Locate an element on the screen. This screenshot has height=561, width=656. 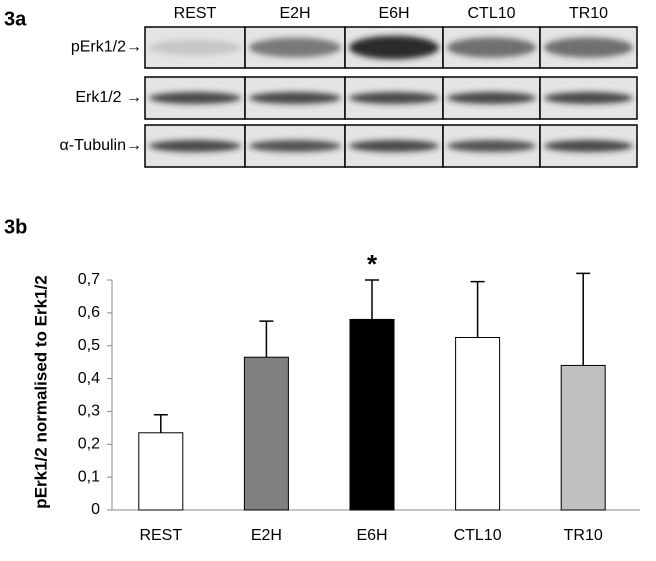
y-axis-label: pErk1/2 normalised to Erk1/2 is located at coordinates (40, 391).